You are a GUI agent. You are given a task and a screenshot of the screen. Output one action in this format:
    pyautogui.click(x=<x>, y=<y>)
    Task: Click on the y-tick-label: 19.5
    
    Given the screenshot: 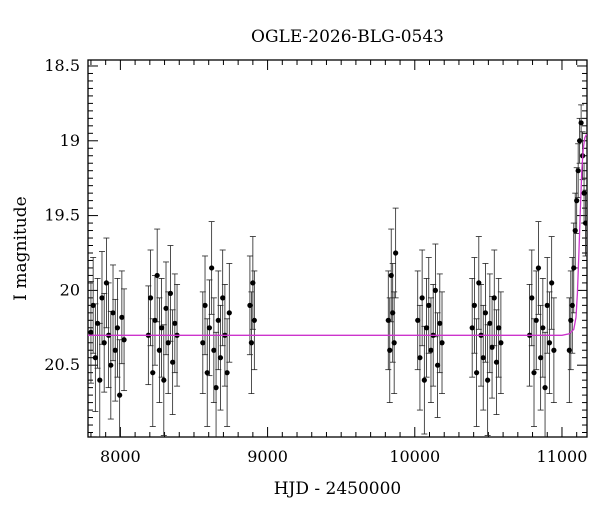 What is the action you would take?
    pyautogui.click(x=62, y=215)
    